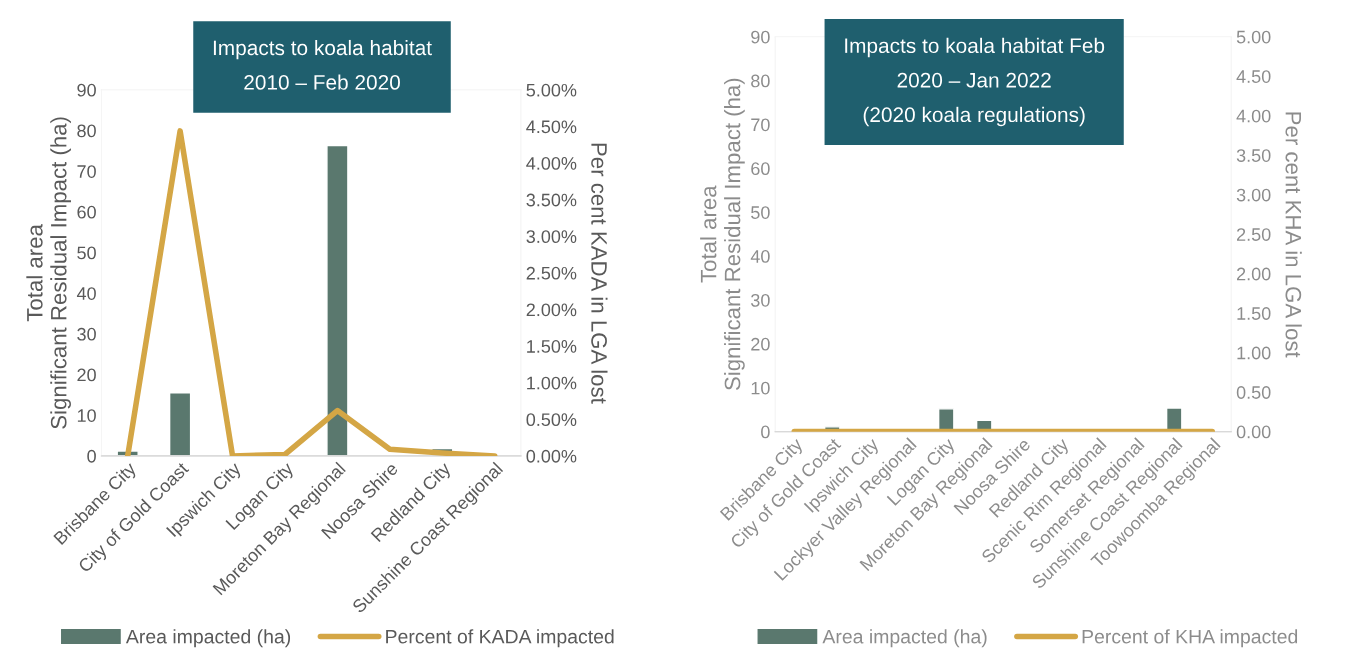  What do you see at coordinates (1254, 313) in the screenshot?
I see `y2-tick-label: 1.50` at bounding box center [1254, 313].